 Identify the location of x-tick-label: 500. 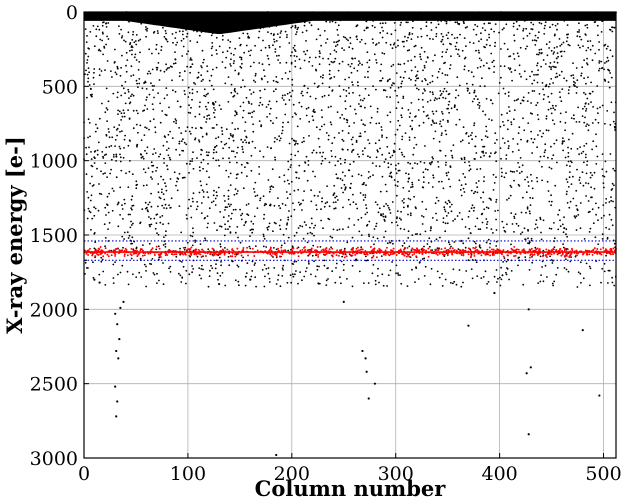
(603, 474).